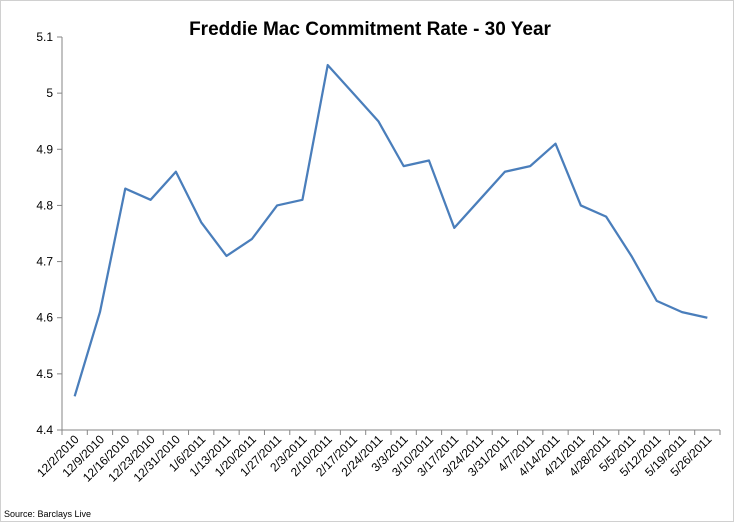 This screenshot has width=735, height=523. Describe the element at coordinates (44, 37) in the screenshot. I see `y-tick-label: 5.1` at that location.